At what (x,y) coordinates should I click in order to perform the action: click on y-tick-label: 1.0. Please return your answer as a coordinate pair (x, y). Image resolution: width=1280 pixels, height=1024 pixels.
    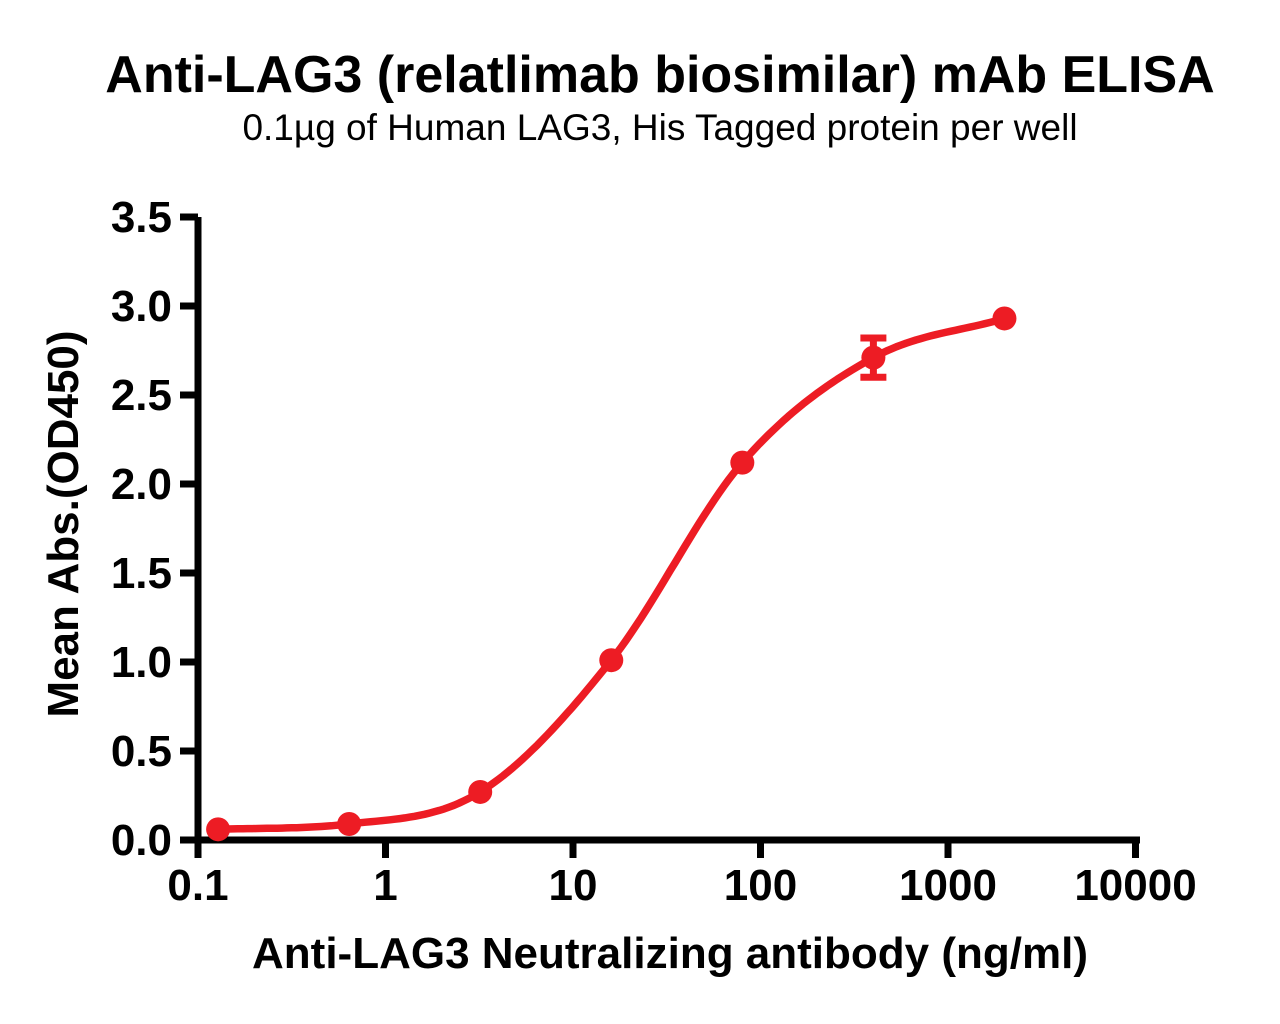
    Looking at the image, I should click on (141, 662).